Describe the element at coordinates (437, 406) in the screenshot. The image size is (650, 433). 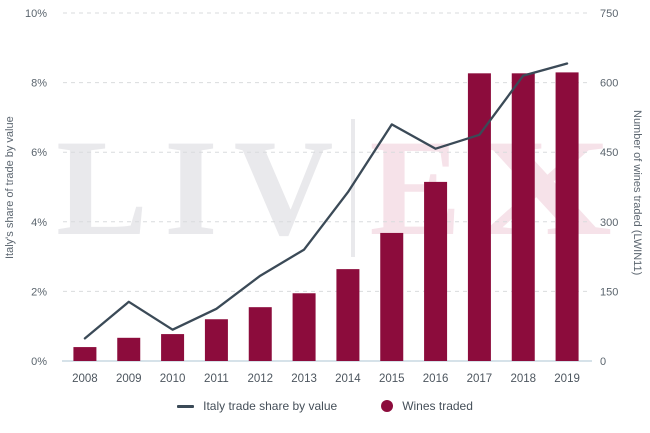
I see `legend-bar-series-label: Wines traded` at that location.